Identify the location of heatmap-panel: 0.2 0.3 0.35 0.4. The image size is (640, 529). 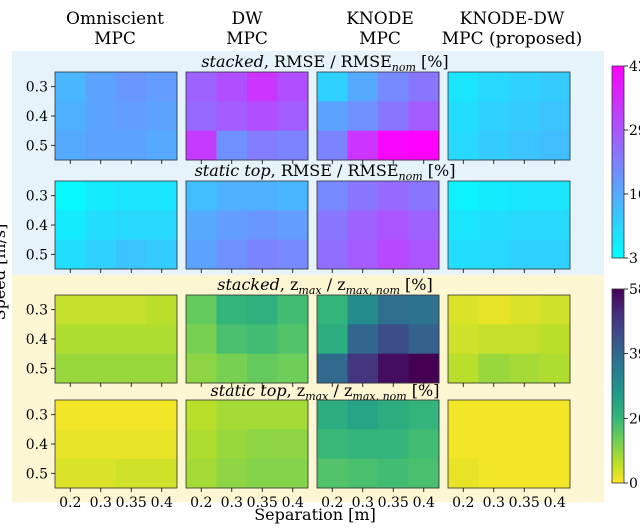
(509, 455).